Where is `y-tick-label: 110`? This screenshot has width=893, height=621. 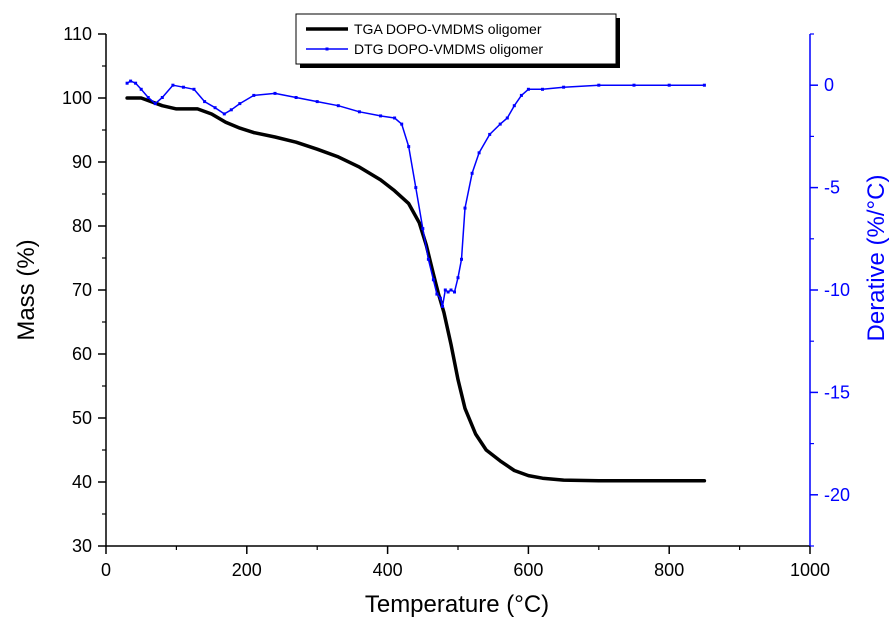 y-tick-label: 110 is located at coordinates (77, 34).